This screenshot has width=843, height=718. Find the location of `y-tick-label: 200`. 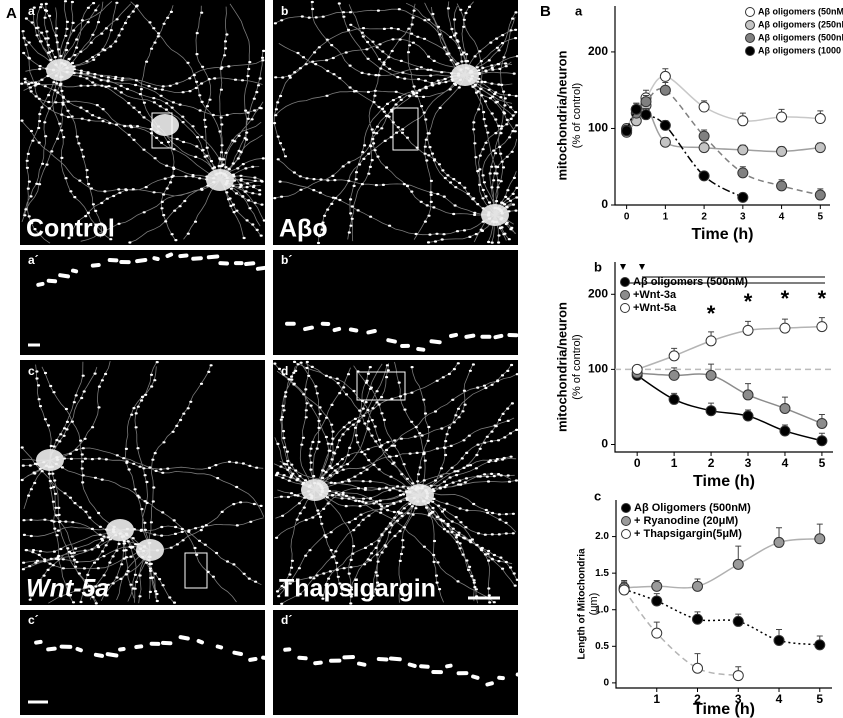

y-tick-label: 200 is located at coordinates (598, 293).